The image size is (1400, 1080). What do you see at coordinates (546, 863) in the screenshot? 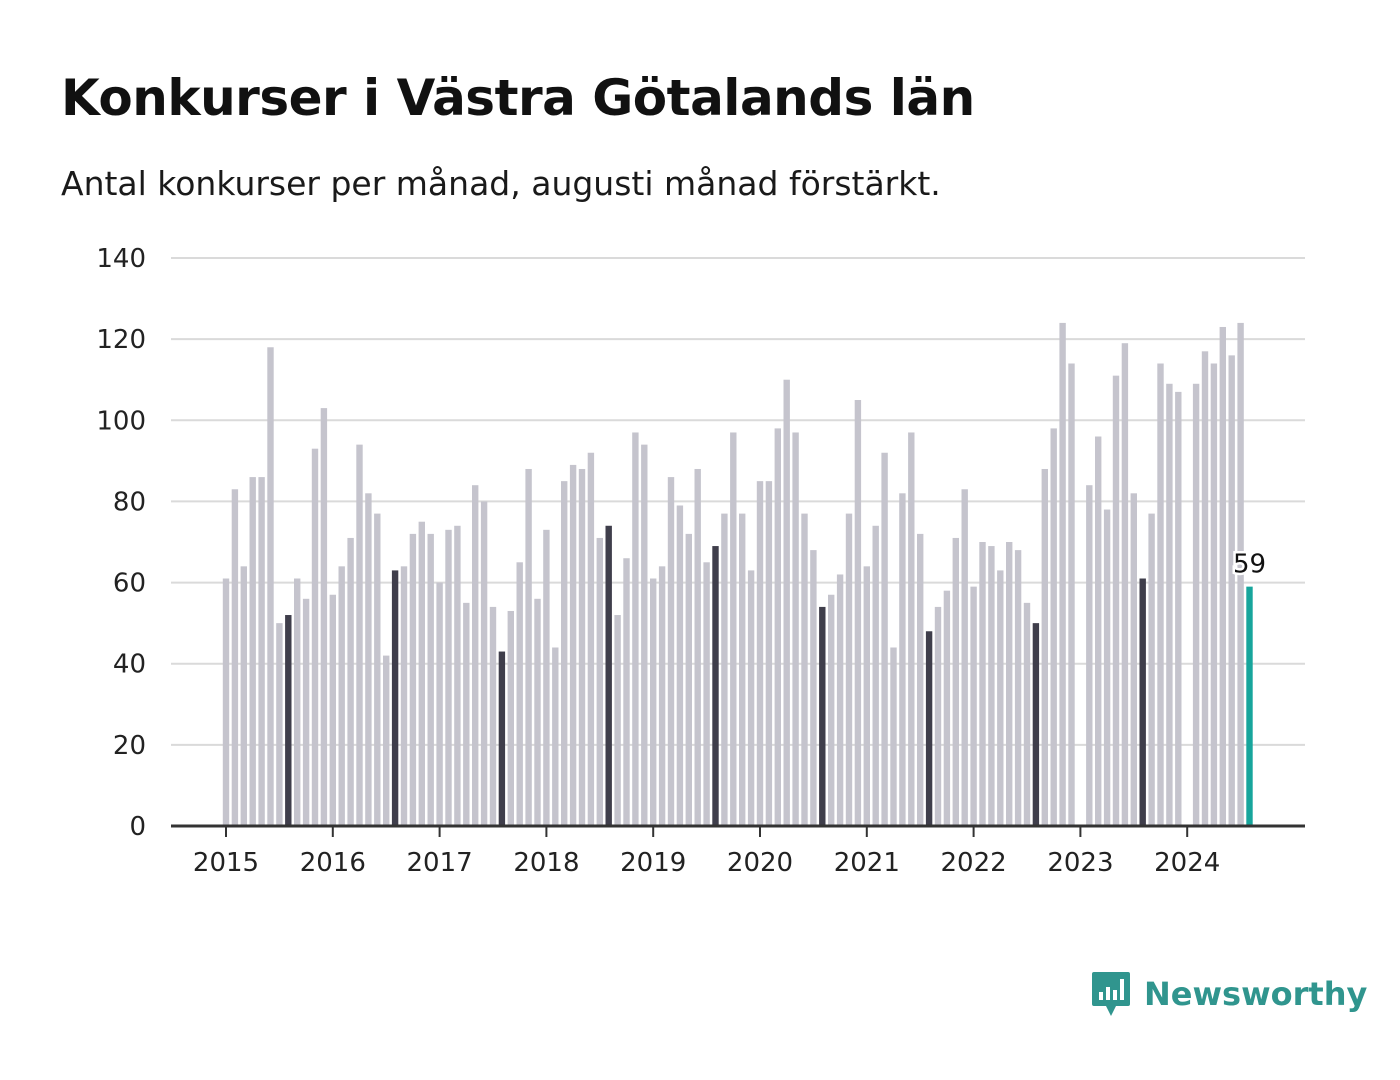
I see `x-tick-label: 2018` at bounding box center [546, 863].